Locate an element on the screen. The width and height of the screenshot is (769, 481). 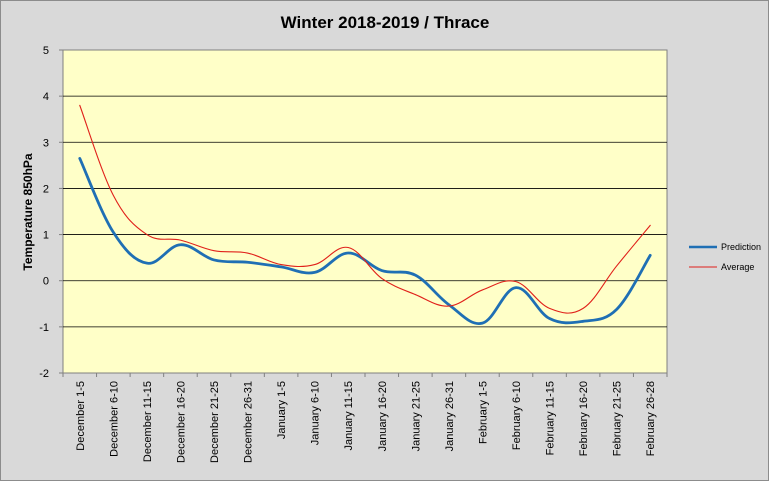
x-tick-label: February 11-15 is located at coordinates (551, 418).